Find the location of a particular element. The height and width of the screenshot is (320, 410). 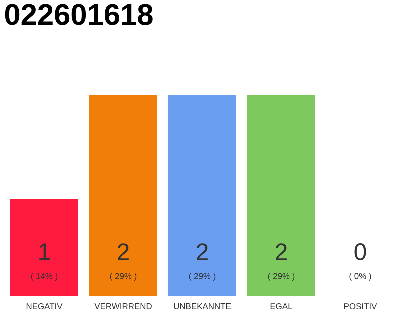

x-tick-label: POSITIV is located at coordinates (361, 307).